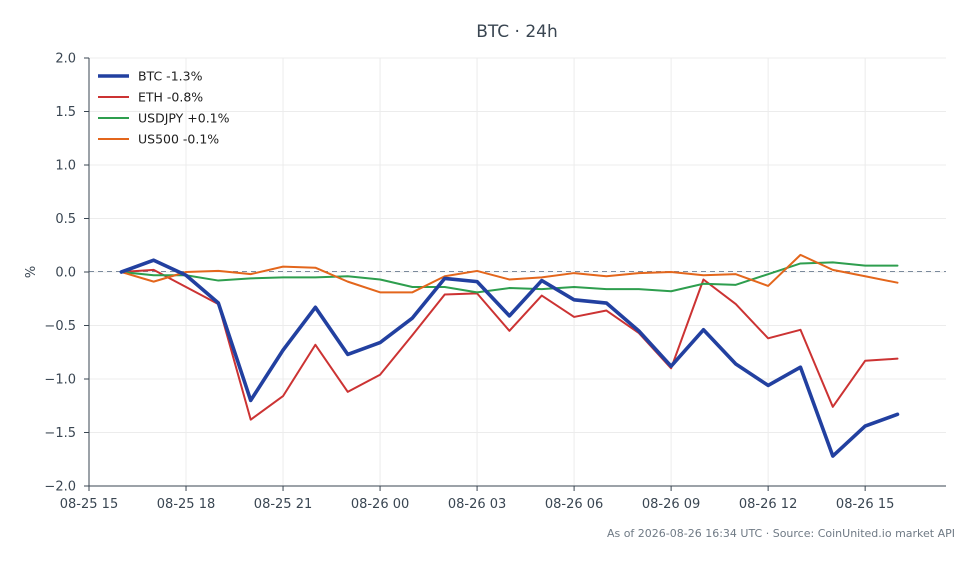  Describe the element at coordinates (768, 504) in the screenshot. I see `x-tick-label: 08-26 12` at that location.